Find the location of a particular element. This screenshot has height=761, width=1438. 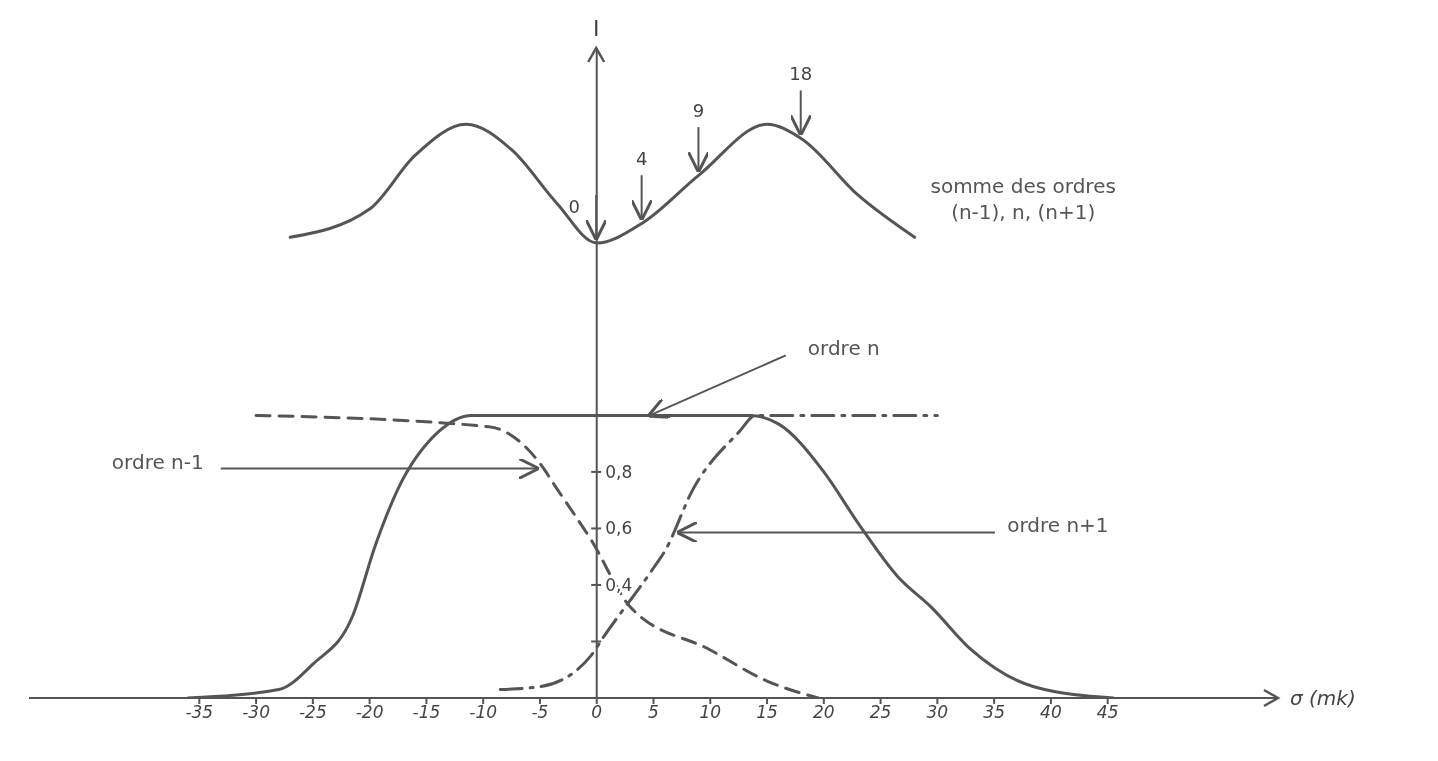

x-tick-label: 15 is located at coordinates (767, 712).